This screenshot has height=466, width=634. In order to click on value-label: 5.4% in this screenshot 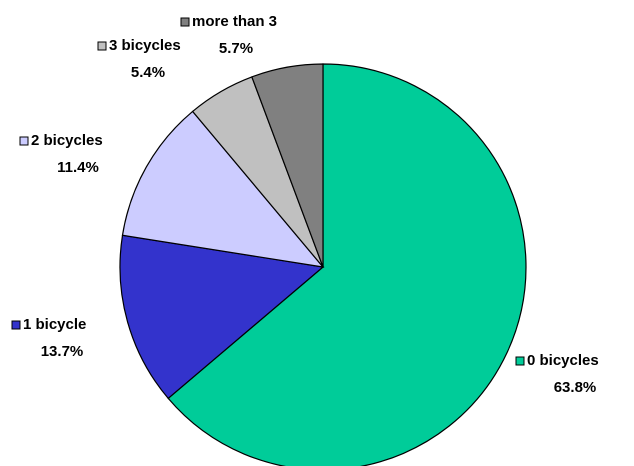, I will do `click(148, 72)`.